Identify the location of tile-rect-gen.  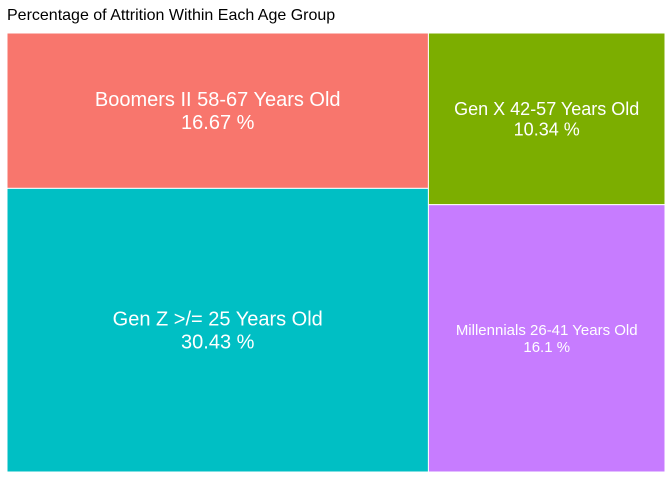
(546, 119).